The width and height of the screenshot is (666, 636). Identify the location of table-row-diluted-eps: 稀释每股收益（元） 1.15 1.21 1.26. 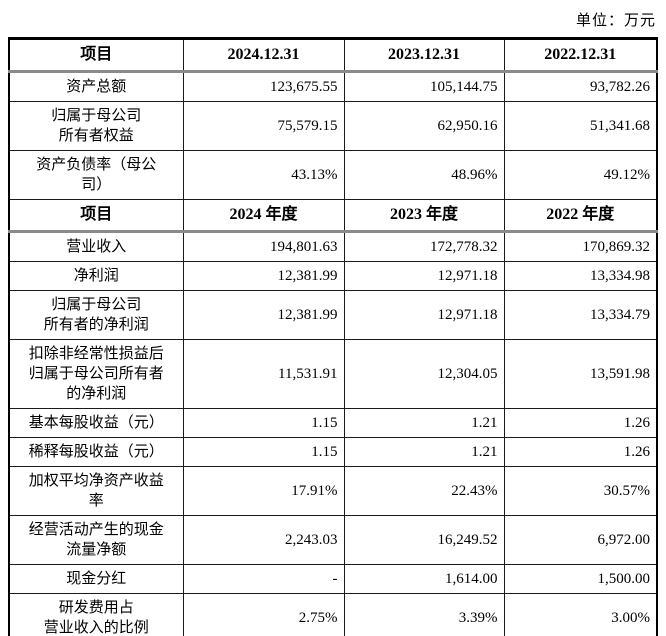
(333, 452).